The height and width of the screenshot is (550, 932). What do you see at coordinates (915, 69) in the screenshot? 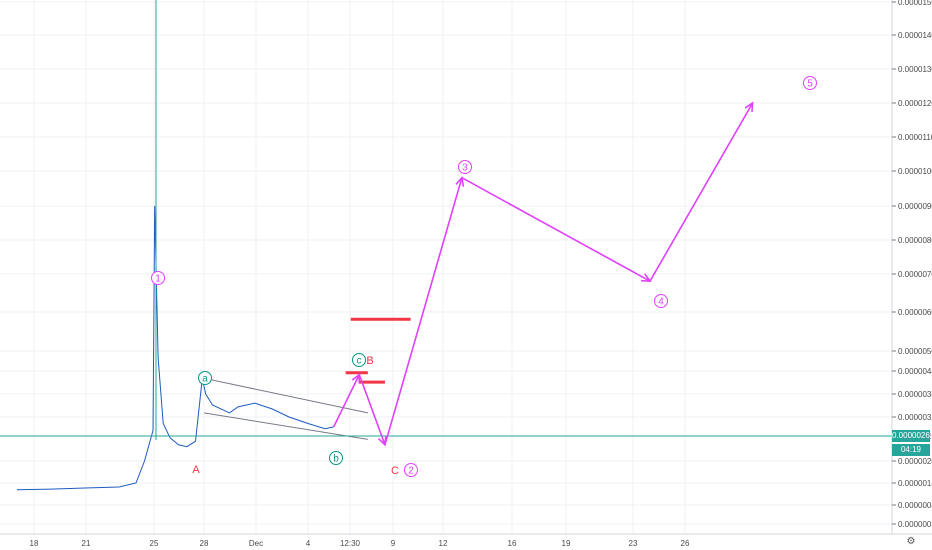
I see `y-tick-label: 0.00001300` at bounding box center [915, 69].